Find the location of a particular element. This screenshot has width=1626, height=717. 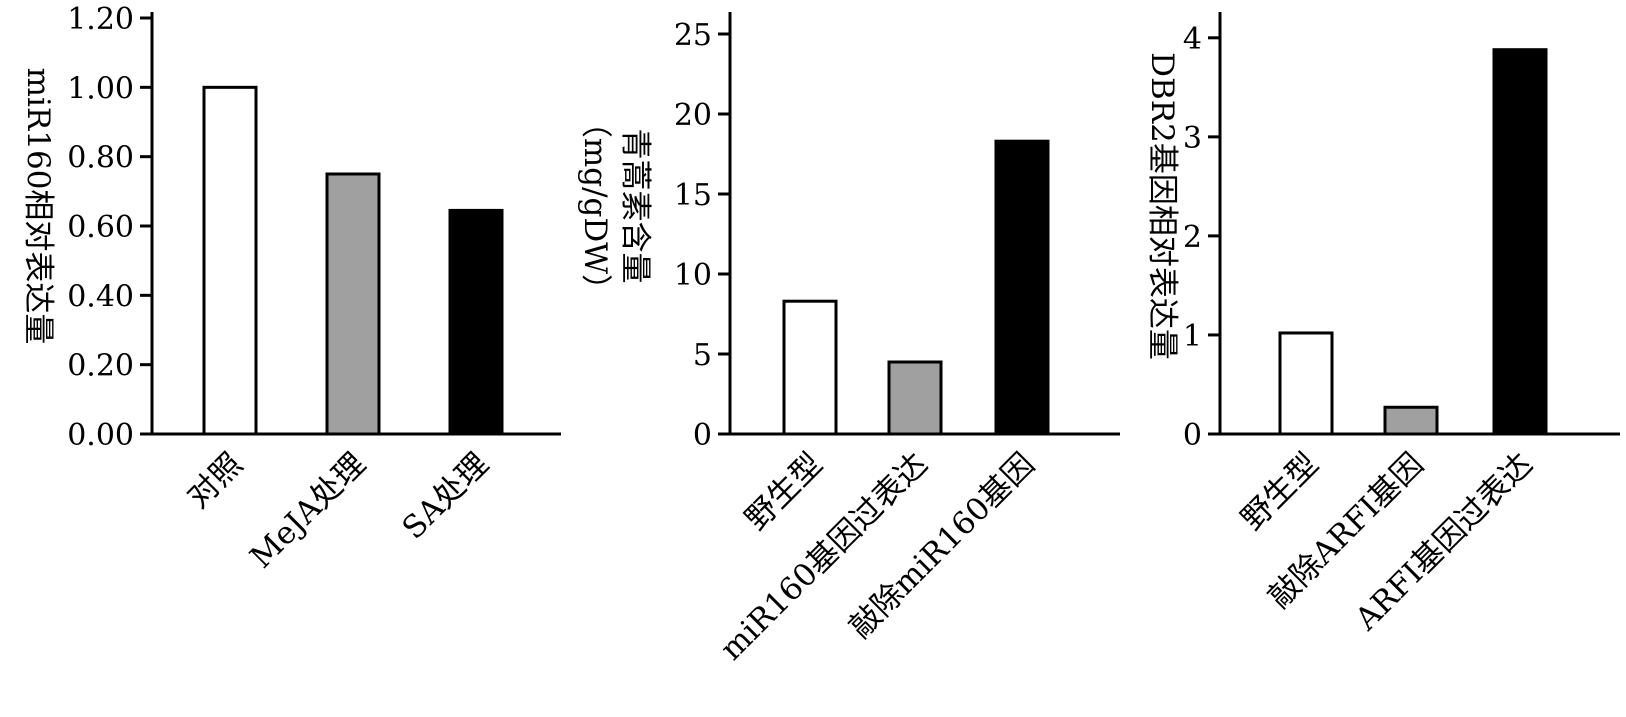

y-tick-label: 15 is located at coordinates (693, 195).